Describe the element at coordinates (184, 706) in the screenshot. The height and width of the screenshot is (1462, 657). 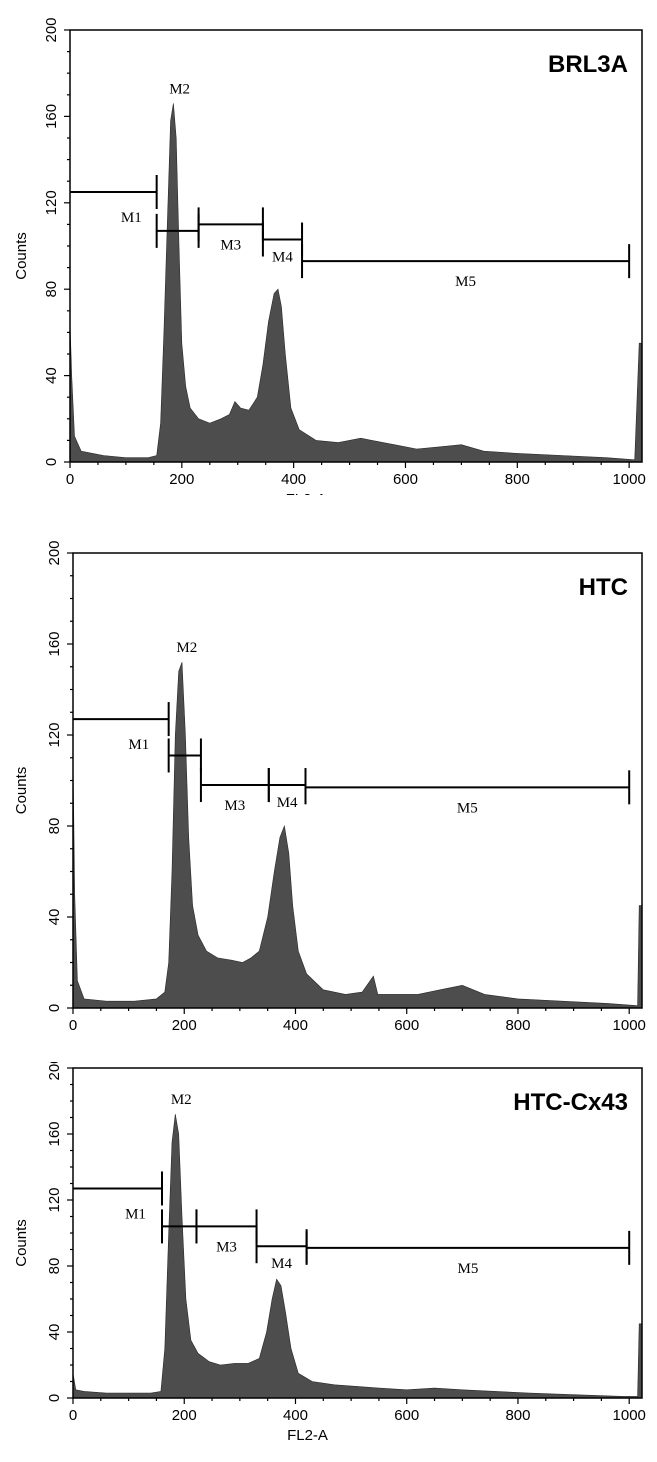
I see `marker-m2: M2` at that location.